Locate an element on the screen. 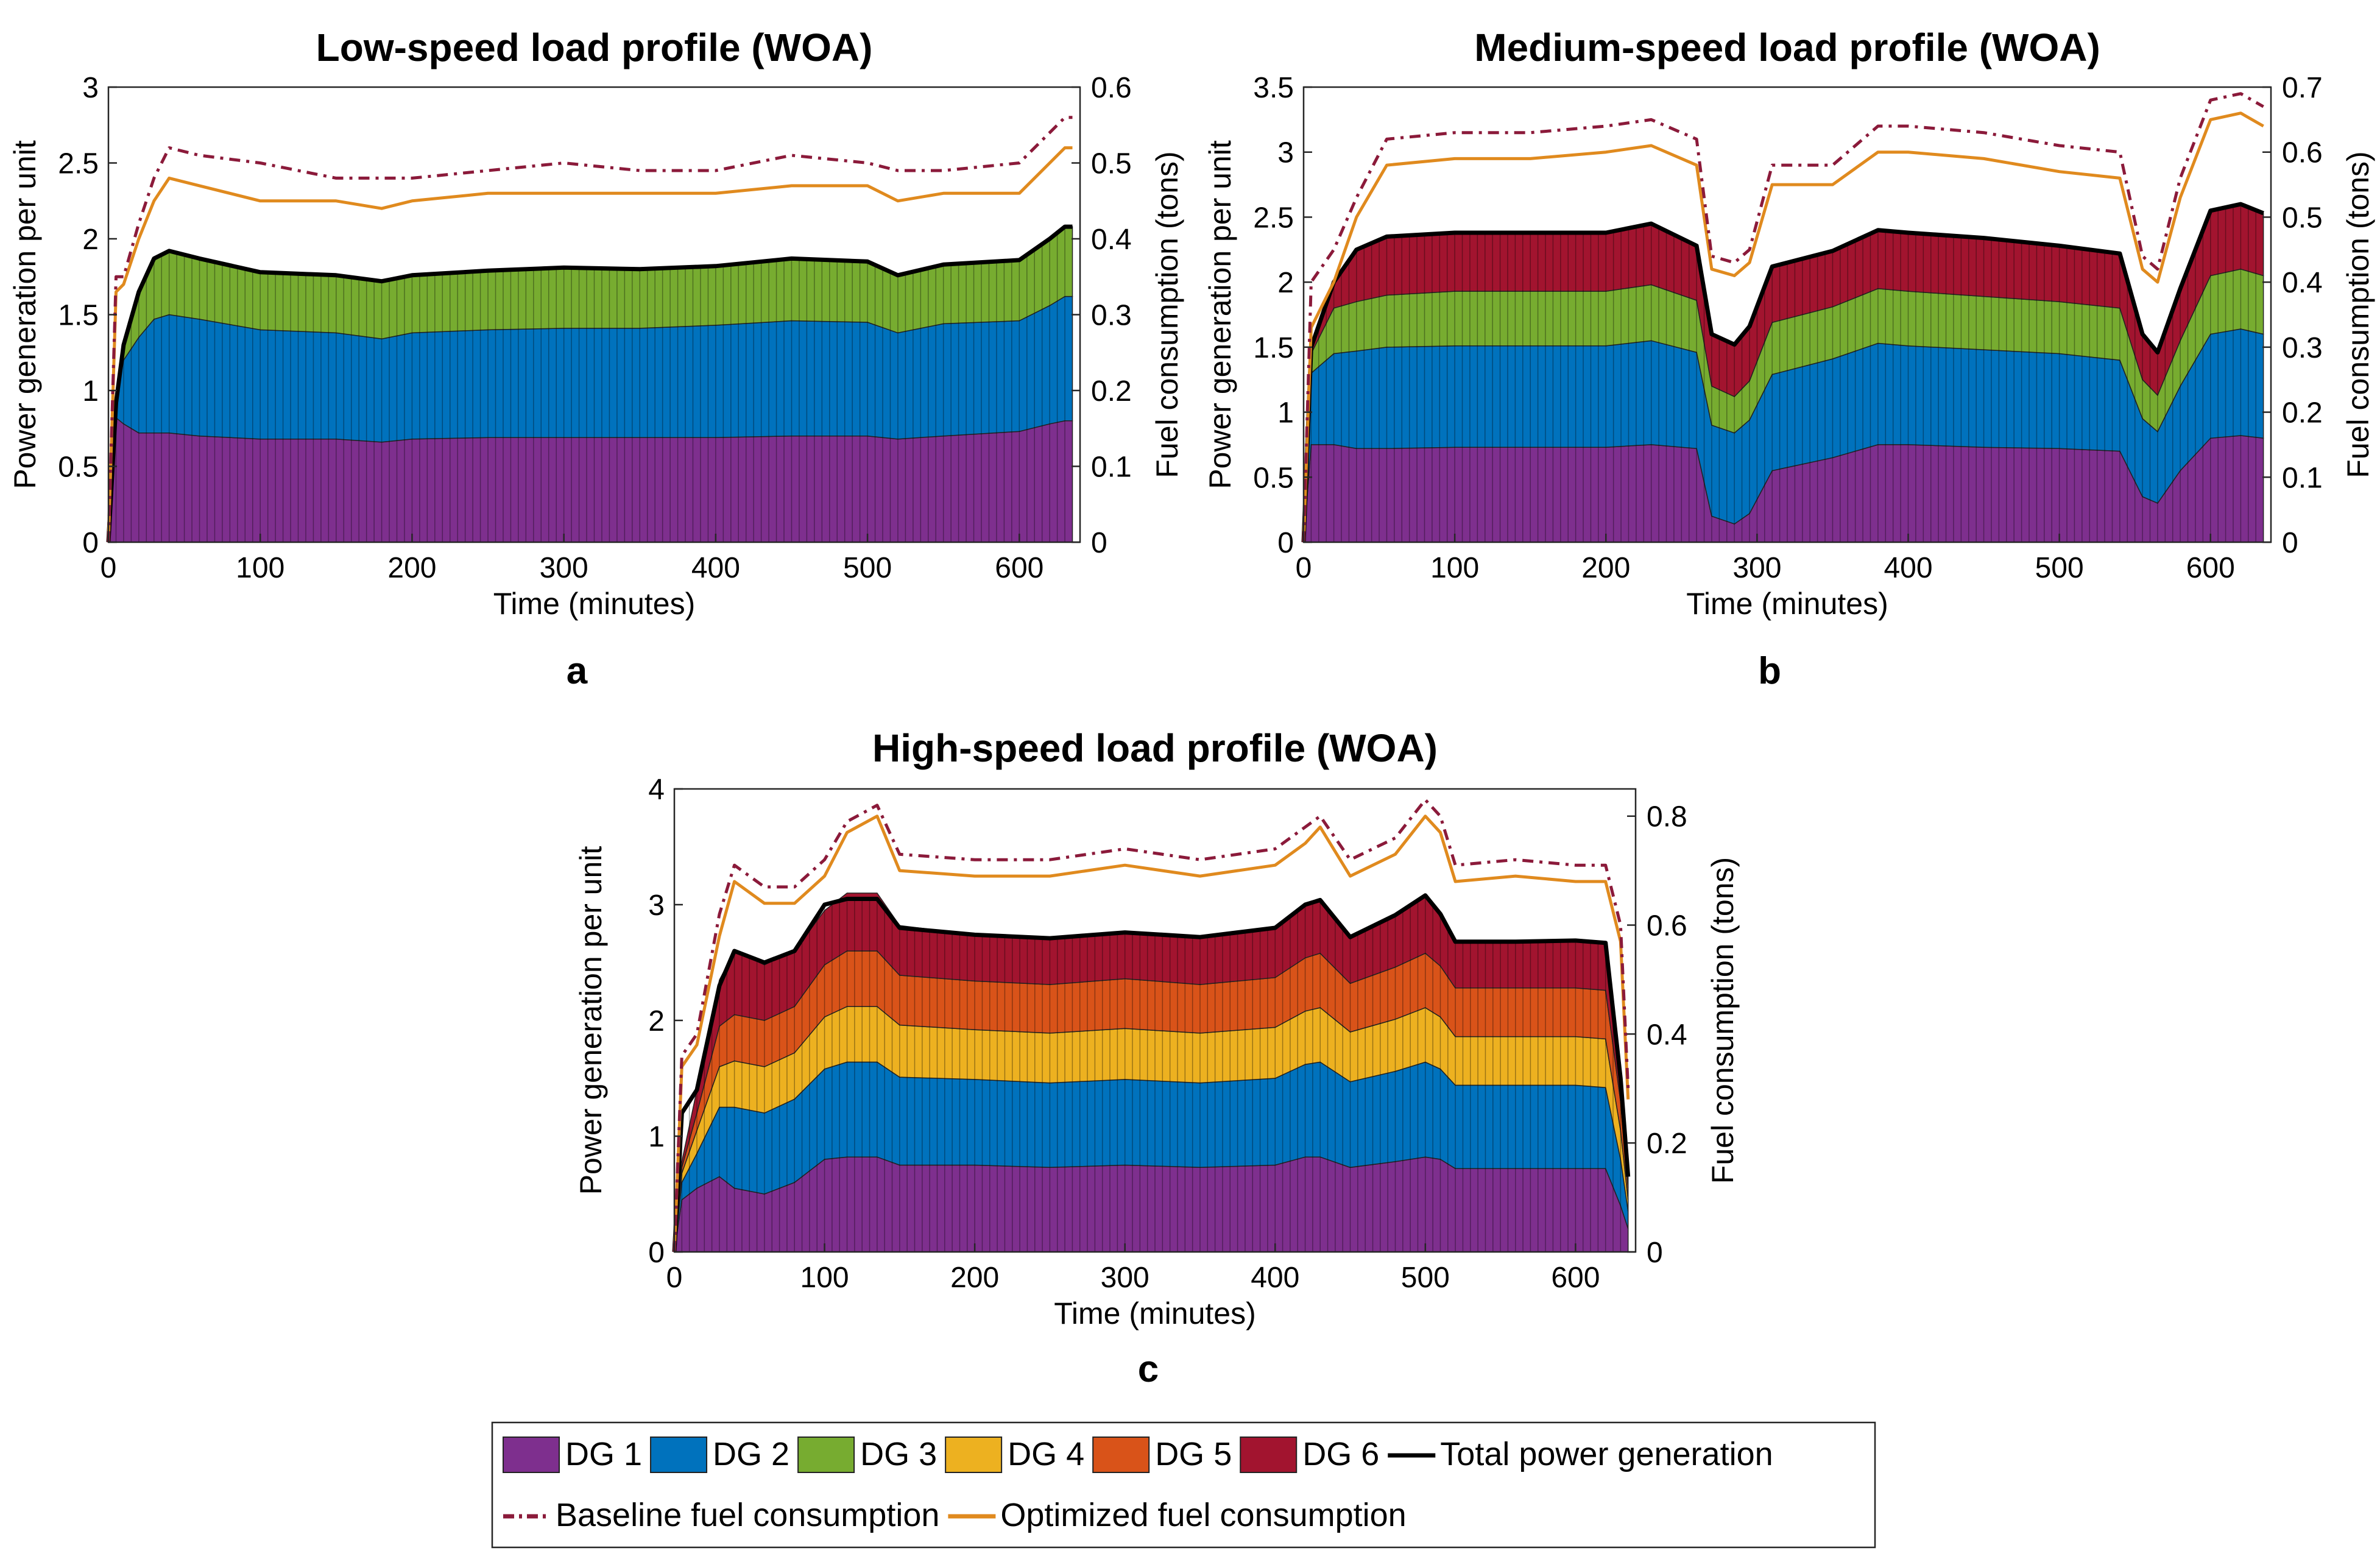 Image resolution: width=2380 pixels, height=1562 pixels. legend-item-dg-5: DG 5 is located at coordinates (1162, 1455).